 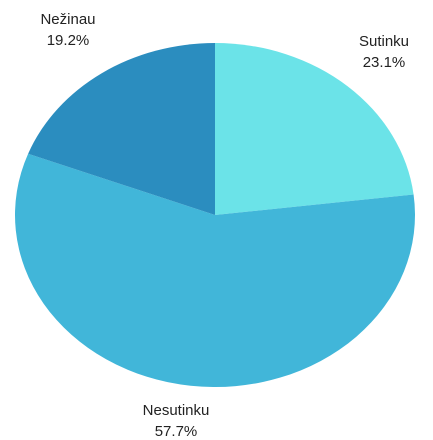 What do you see at coordinates (384, 62) in the screenshot?
I see `slice-value-label: 23.1%` at bounding box center [384, 62].